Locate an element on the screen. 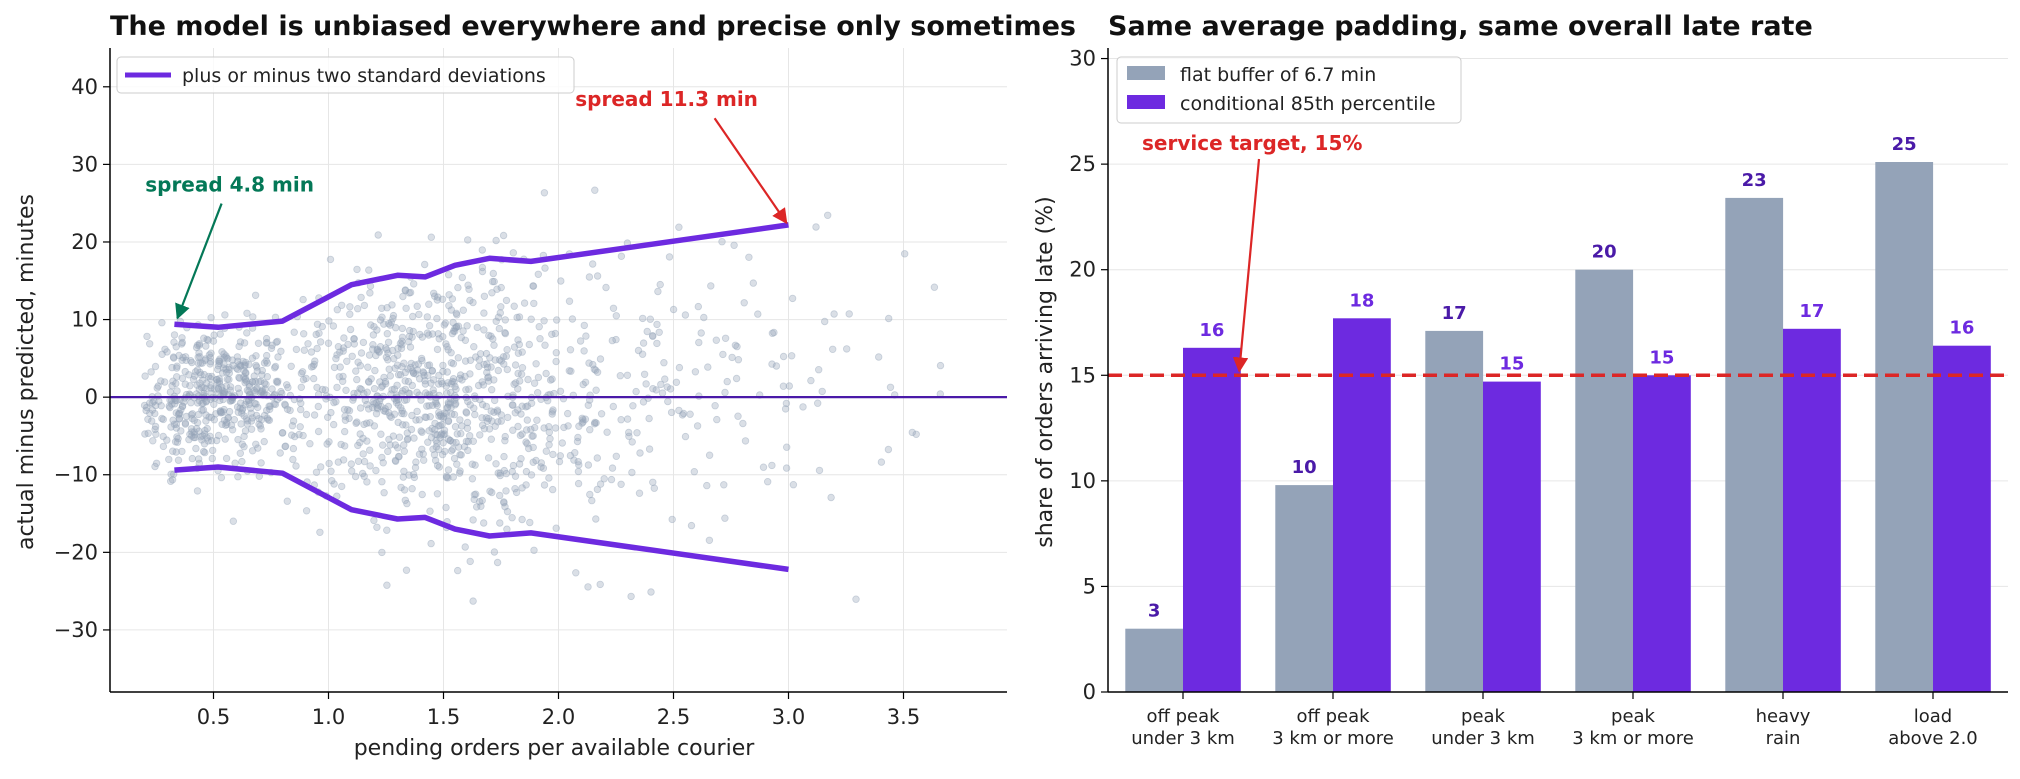 This screenshot has height=779, width=2020. left-x-tick-label: 3.5 is located at coordinates (903, 717).